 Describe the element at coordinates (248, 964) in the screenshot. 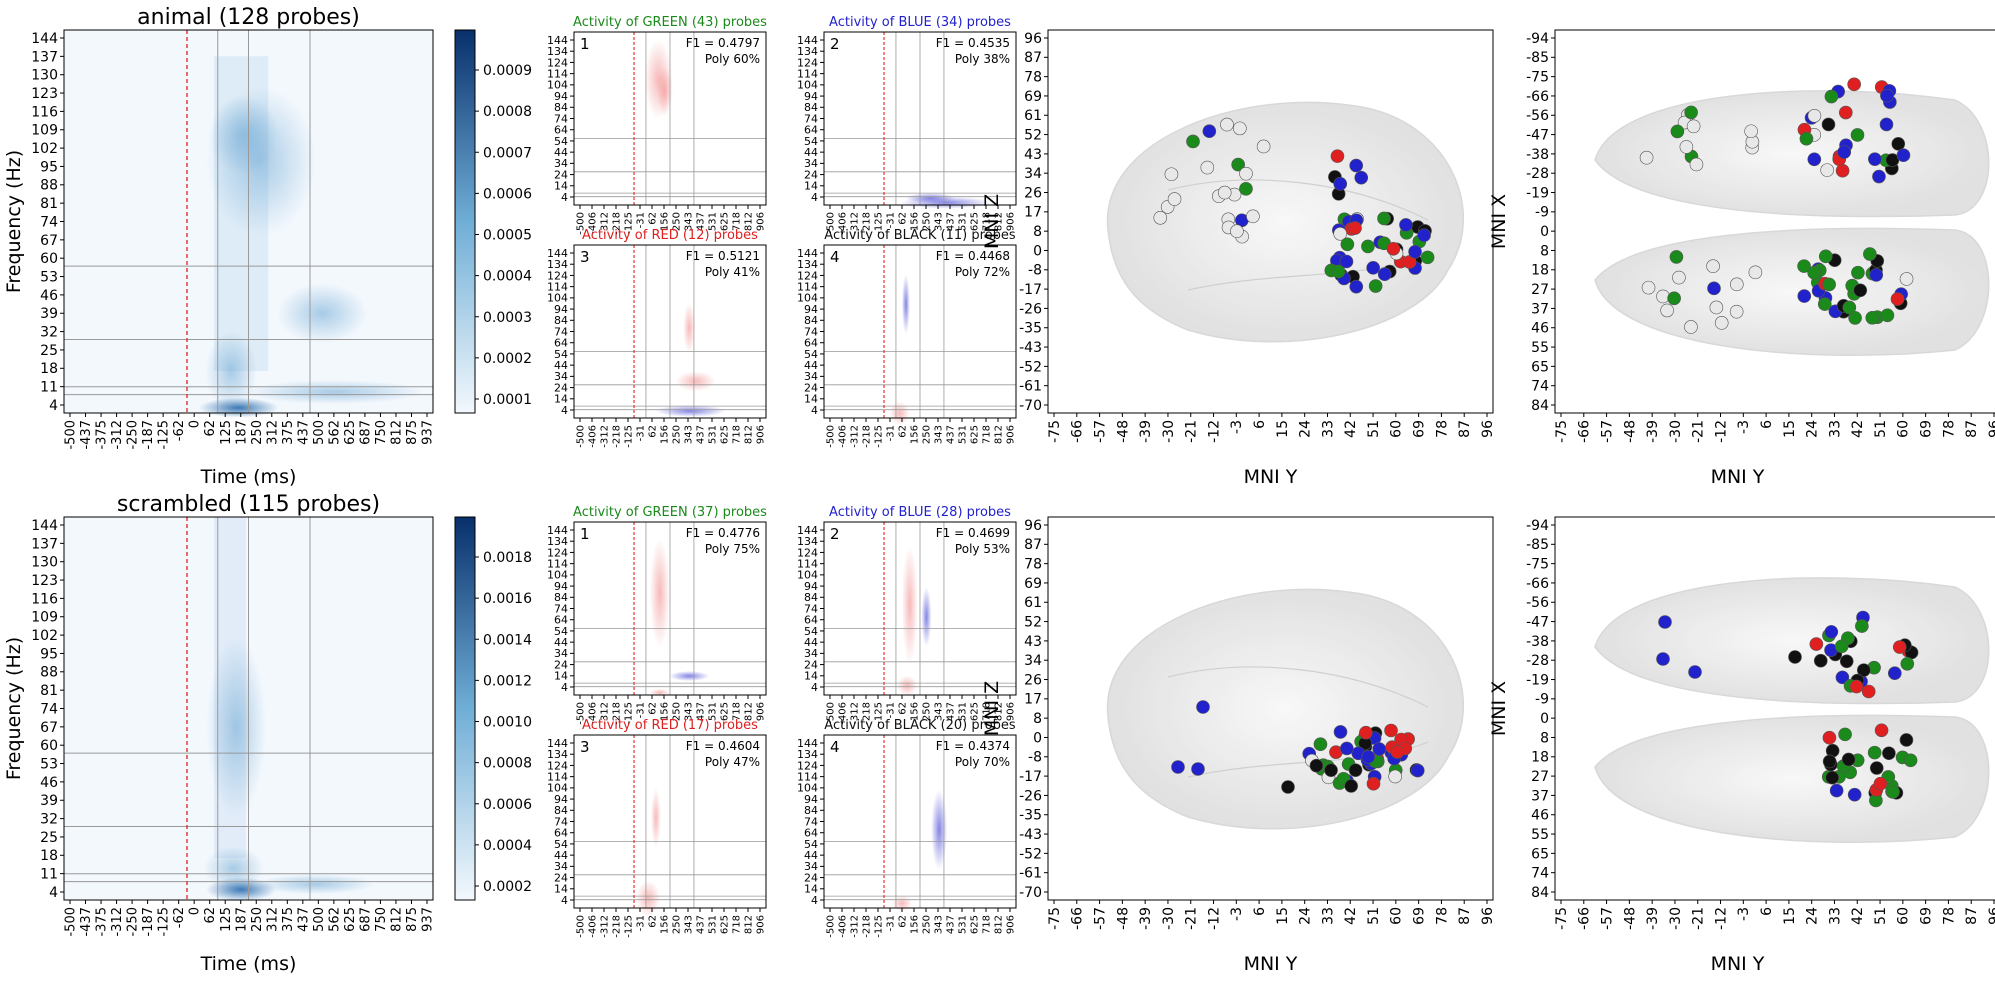

I see `heatmap-xlabel: Time (ms)` at that location.